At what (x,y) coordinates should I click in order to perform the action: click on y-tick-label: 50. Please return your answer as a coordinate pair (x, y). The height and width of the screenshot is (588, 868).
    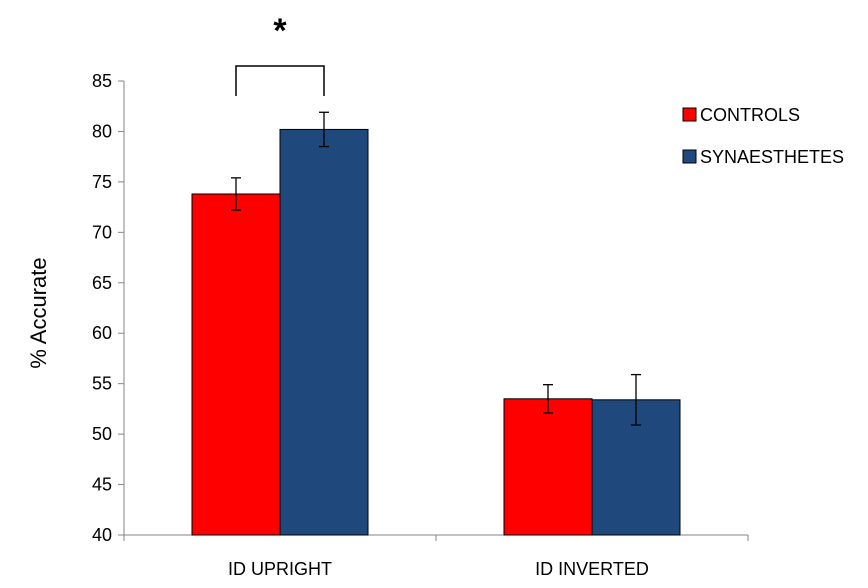
    Looking at the image, I should click on (102, 434).